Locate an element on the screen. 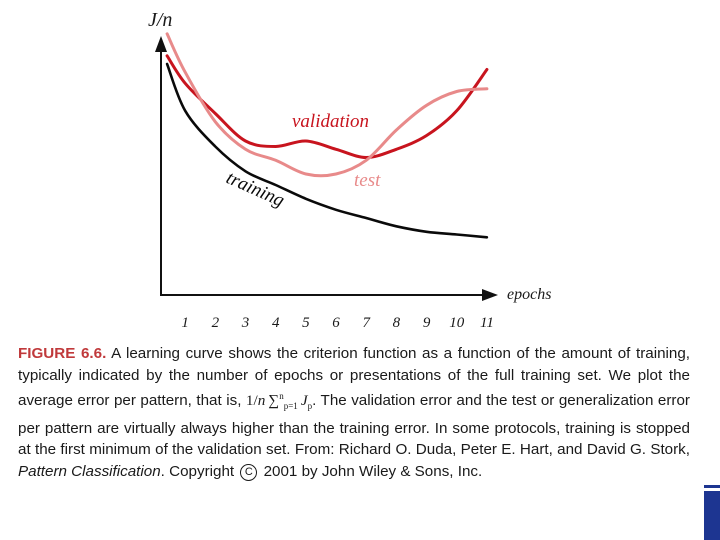 The width and height of the screenshot is (720, 540). formula-sup: n is located at coordinates (281, 396).